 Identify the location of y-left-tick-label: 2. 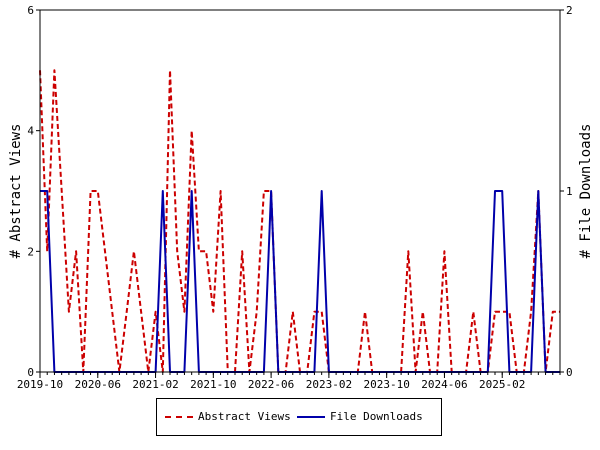
(30, 251).